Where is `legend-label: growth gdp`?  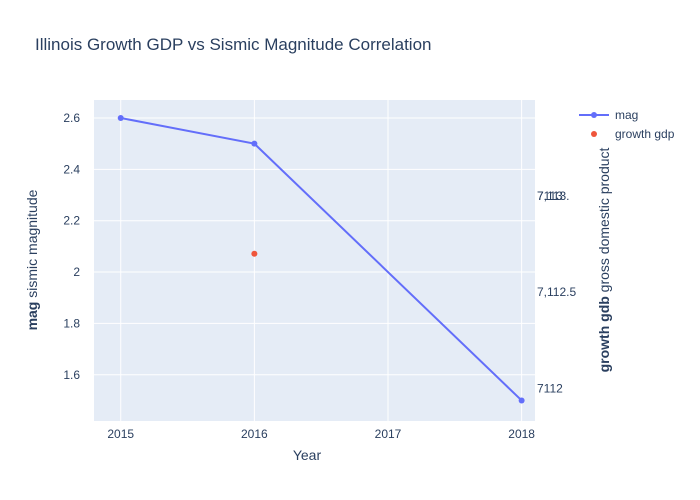
legend-label: growth gdp is located at coordinates (645, 134).